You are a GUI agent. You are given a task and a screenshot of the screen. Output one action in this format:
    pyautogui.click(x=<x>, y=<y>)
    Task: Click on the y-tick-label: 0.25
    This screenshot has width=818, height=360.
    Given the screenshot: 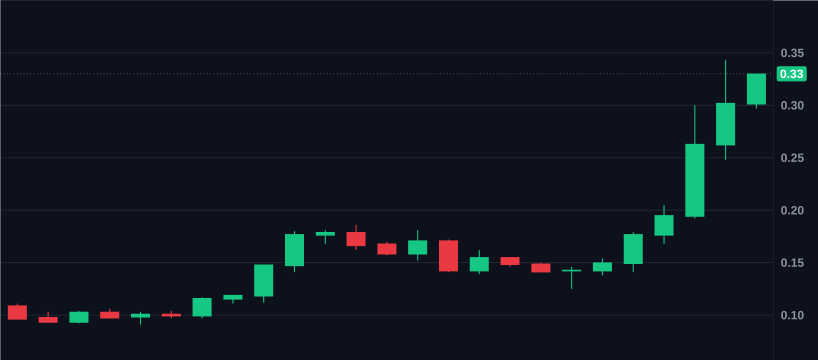 What is the action you would take?
    pyautogui.click(x=792, y=157)
    